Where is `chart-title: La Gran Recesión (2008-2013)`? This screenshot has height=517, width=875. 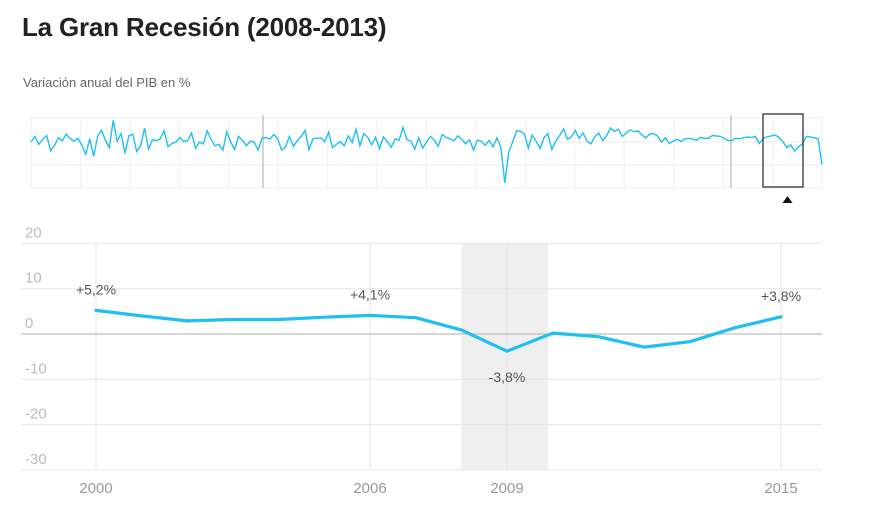
chart-title: La Gran Recesión (2008-2013) is located at coordinates (204, 27).